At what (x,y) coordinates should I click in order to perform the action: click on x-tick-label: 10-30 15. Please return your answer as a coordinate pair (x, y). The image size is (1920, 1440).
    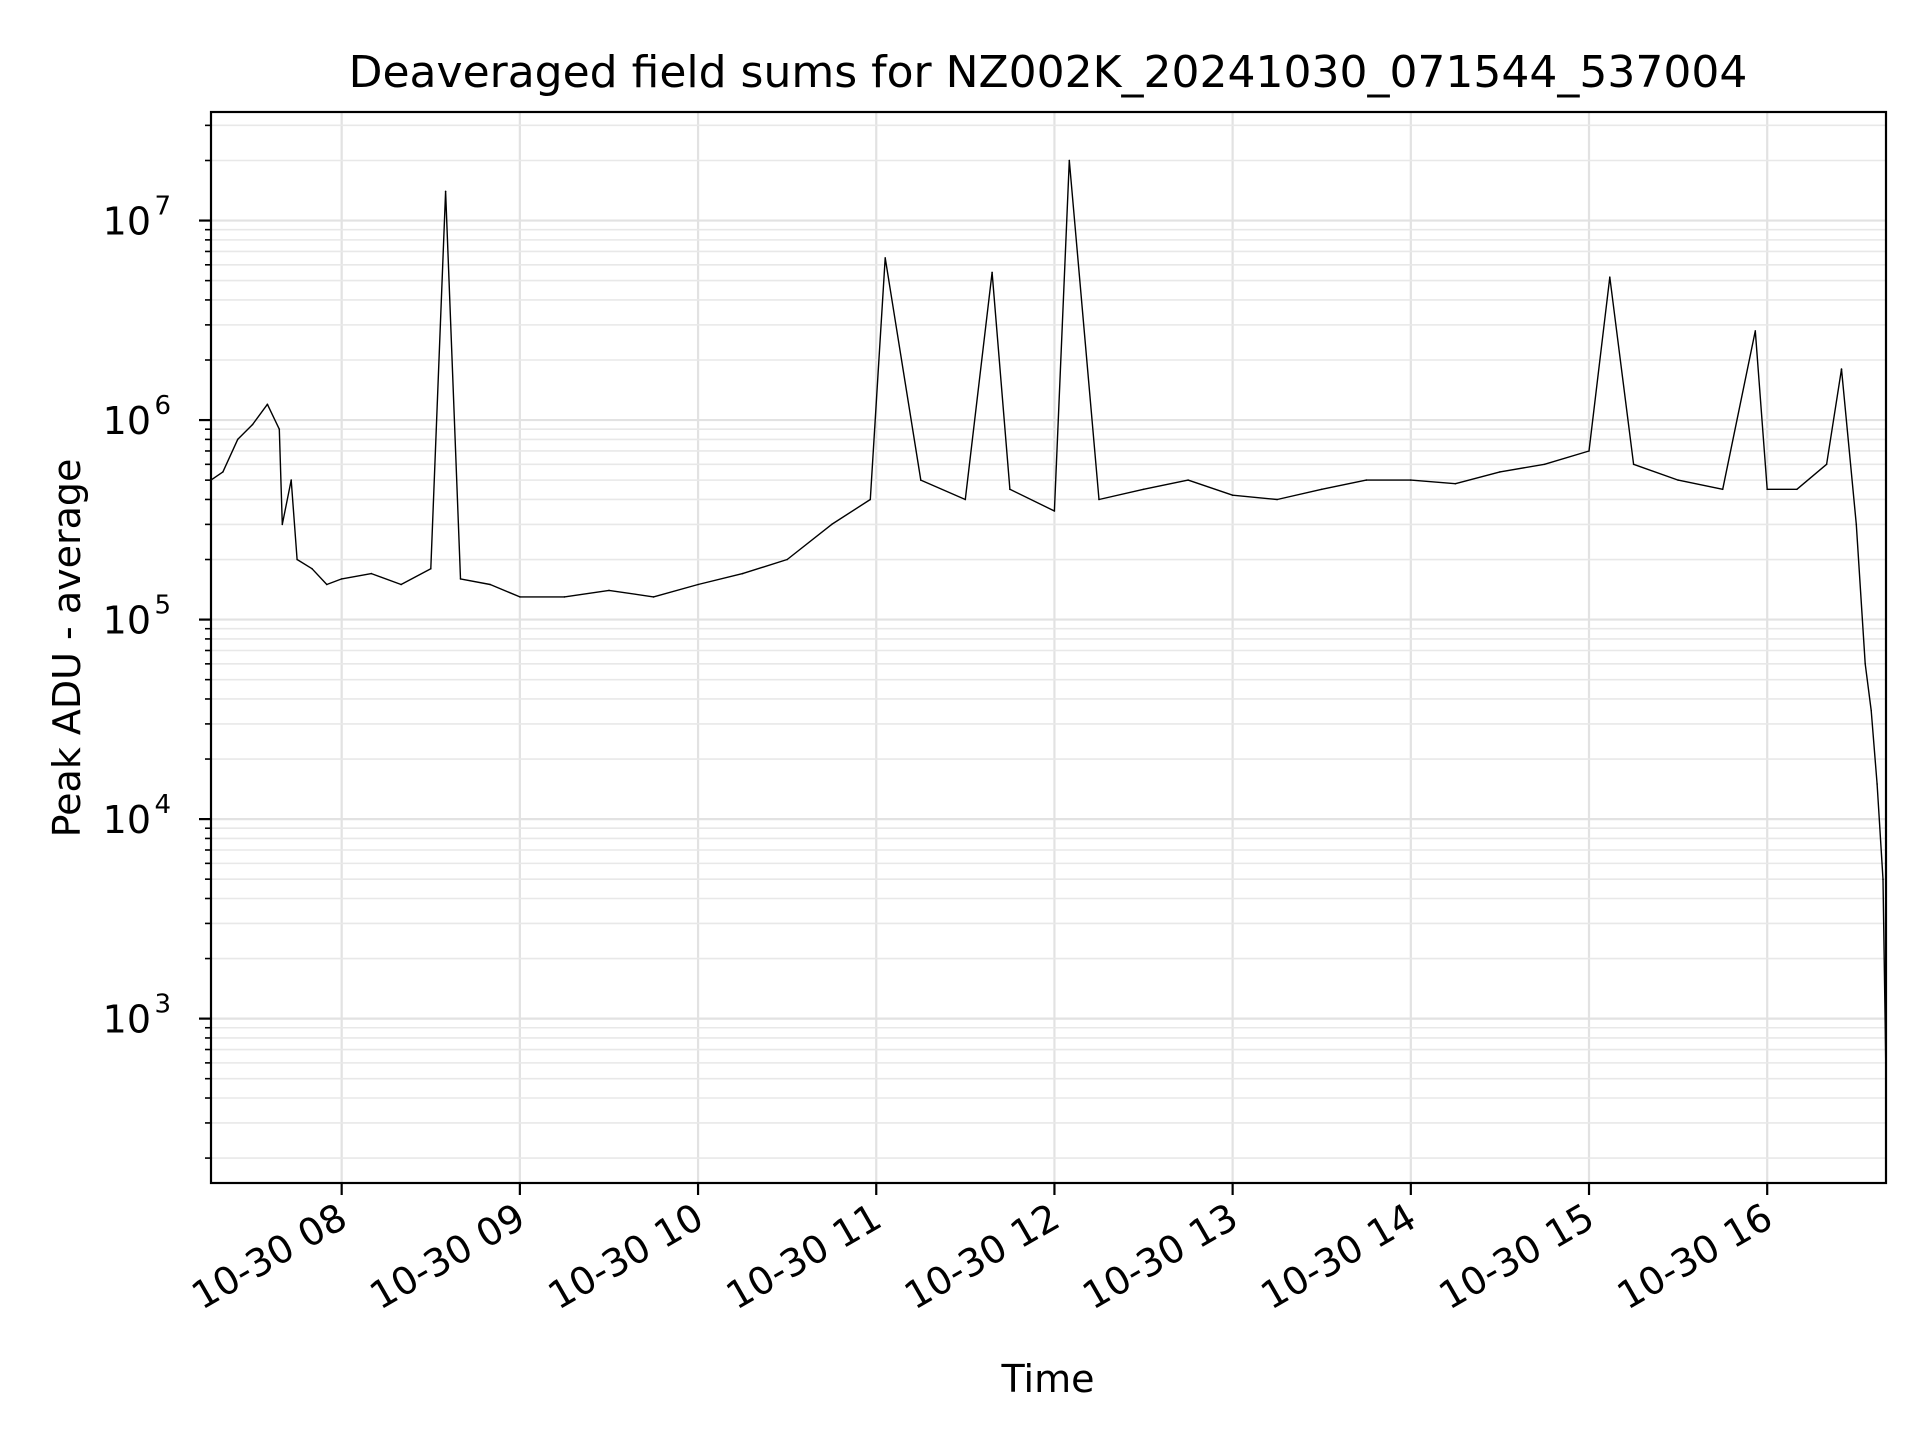
    Looking at the image, I should click on (1517, 1257).